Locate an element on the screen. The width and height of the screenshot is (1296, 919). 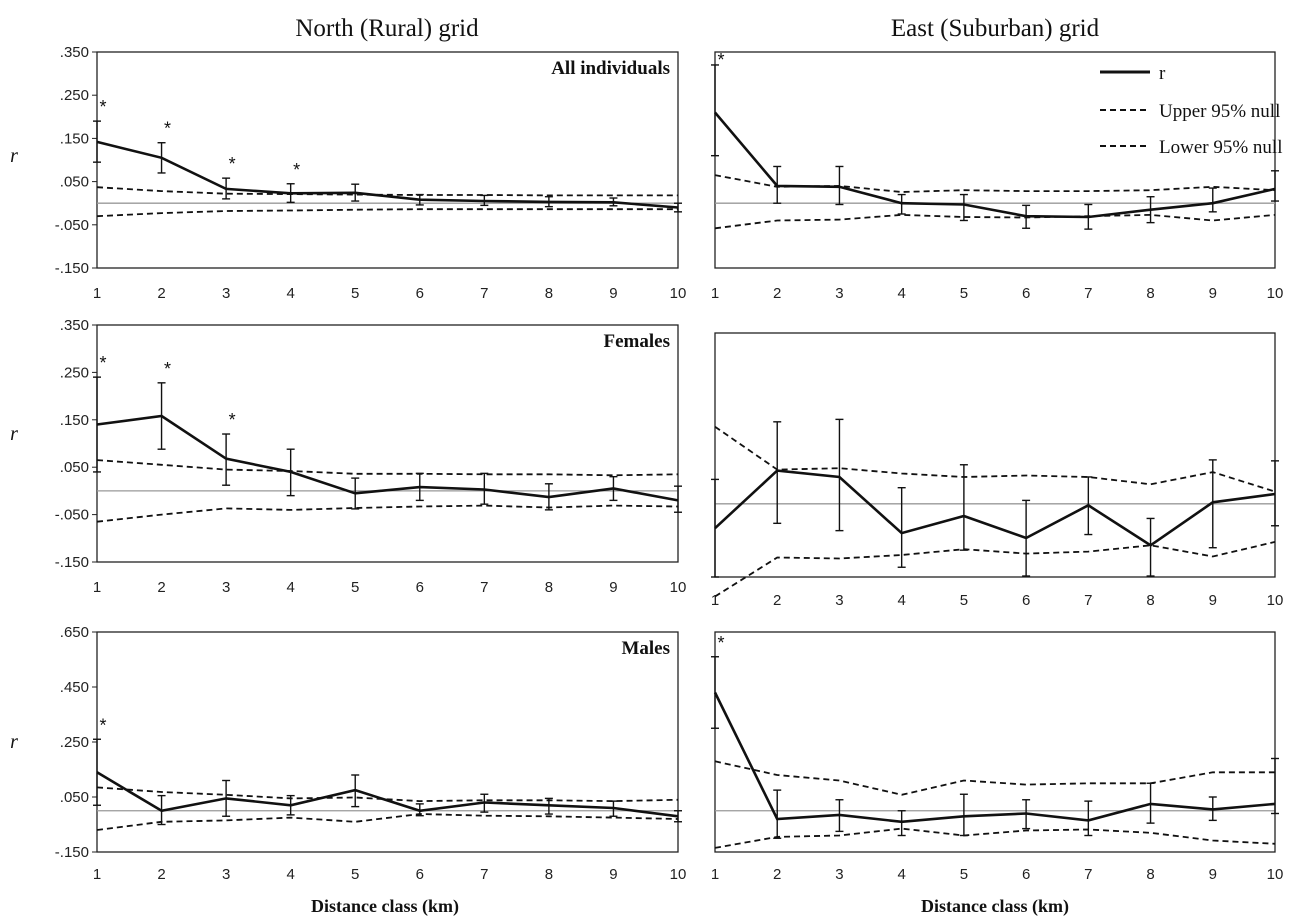
y-tick-label: .650 is located at coordinates (74, 632).